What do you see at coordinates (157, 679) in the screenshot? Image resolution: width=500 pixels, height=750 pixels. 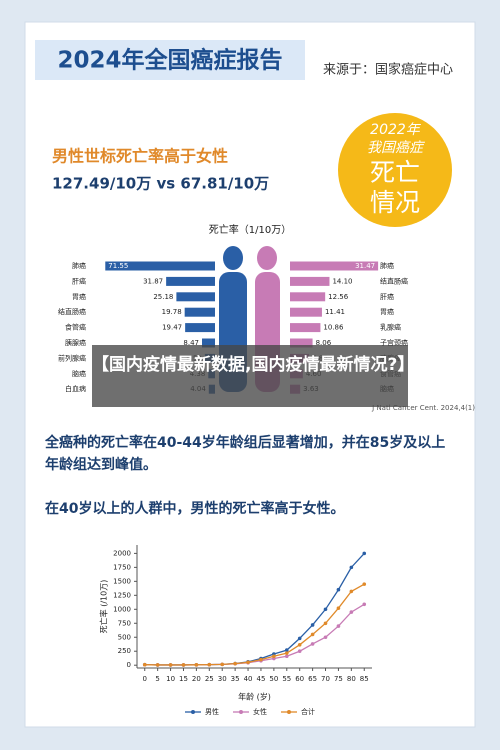 I see `x-tick-label: 5` at bounding box center [157, 679].